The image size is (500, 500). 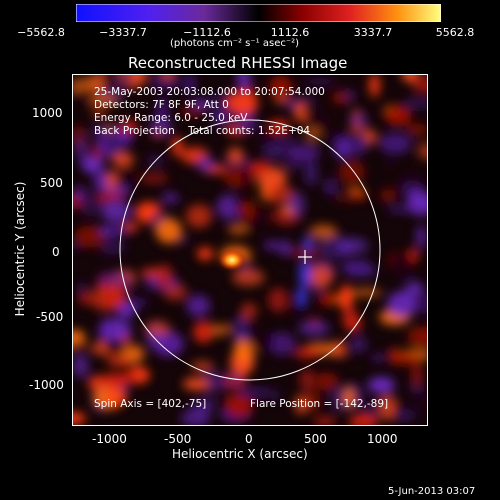 What do you see at coordinates (20, 249) in the screenshot?
I see `y-axis-label: Heliocentric Y (arcsec)` at bounding box center [20, 249].